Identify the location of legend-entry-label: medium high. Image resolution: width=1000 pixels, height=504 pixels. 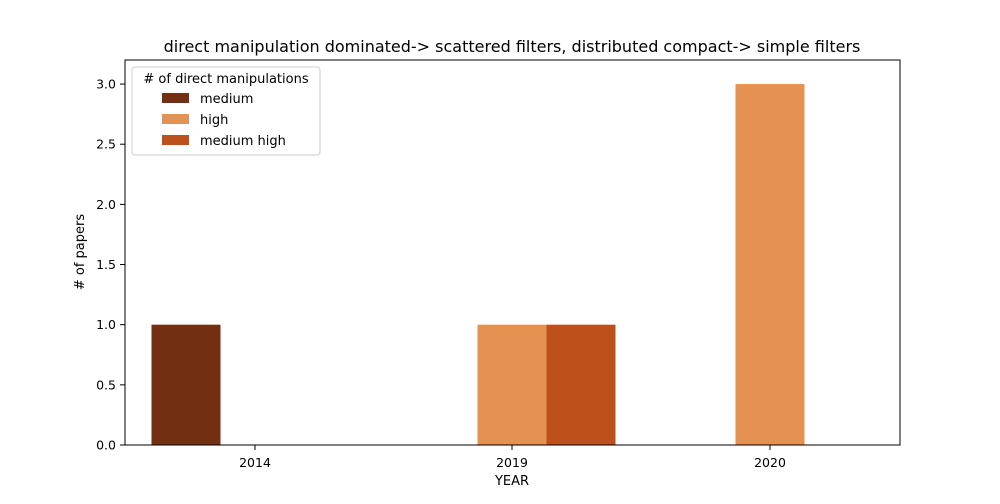
(243, 141).